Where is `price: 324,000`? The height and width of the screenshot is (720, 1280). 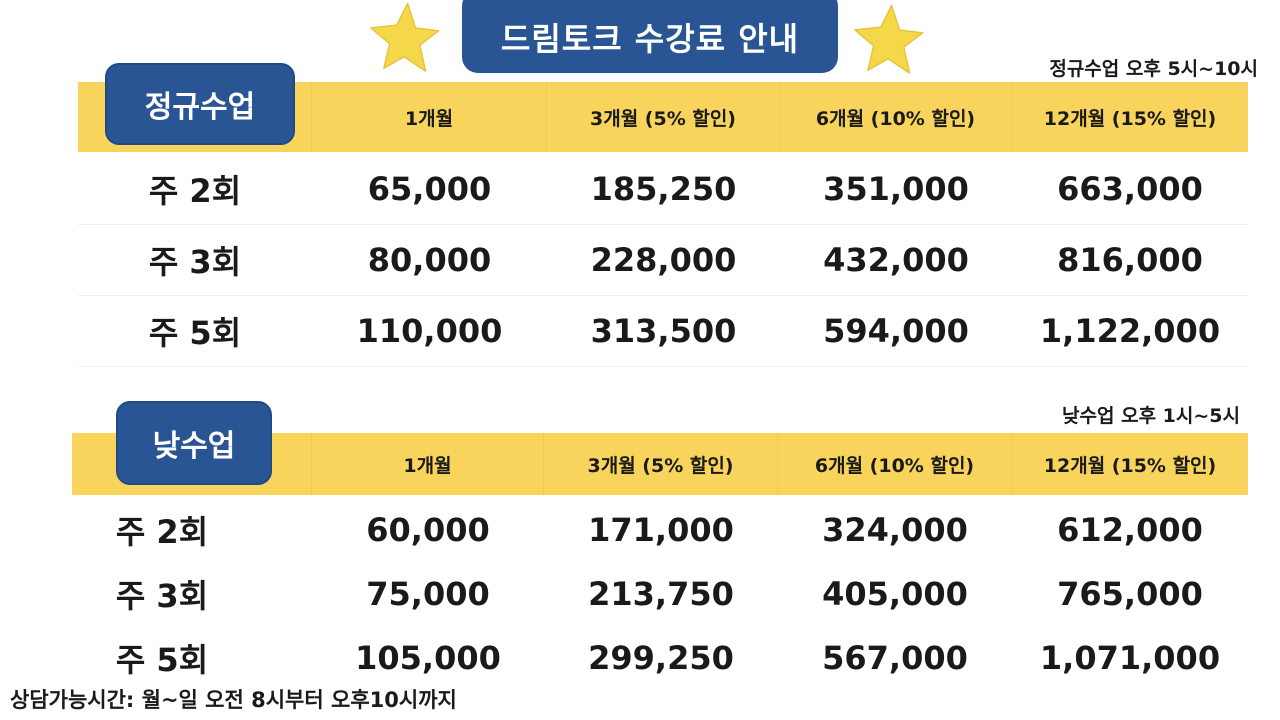 price: 324,000 is located at coordinates (895, 530).